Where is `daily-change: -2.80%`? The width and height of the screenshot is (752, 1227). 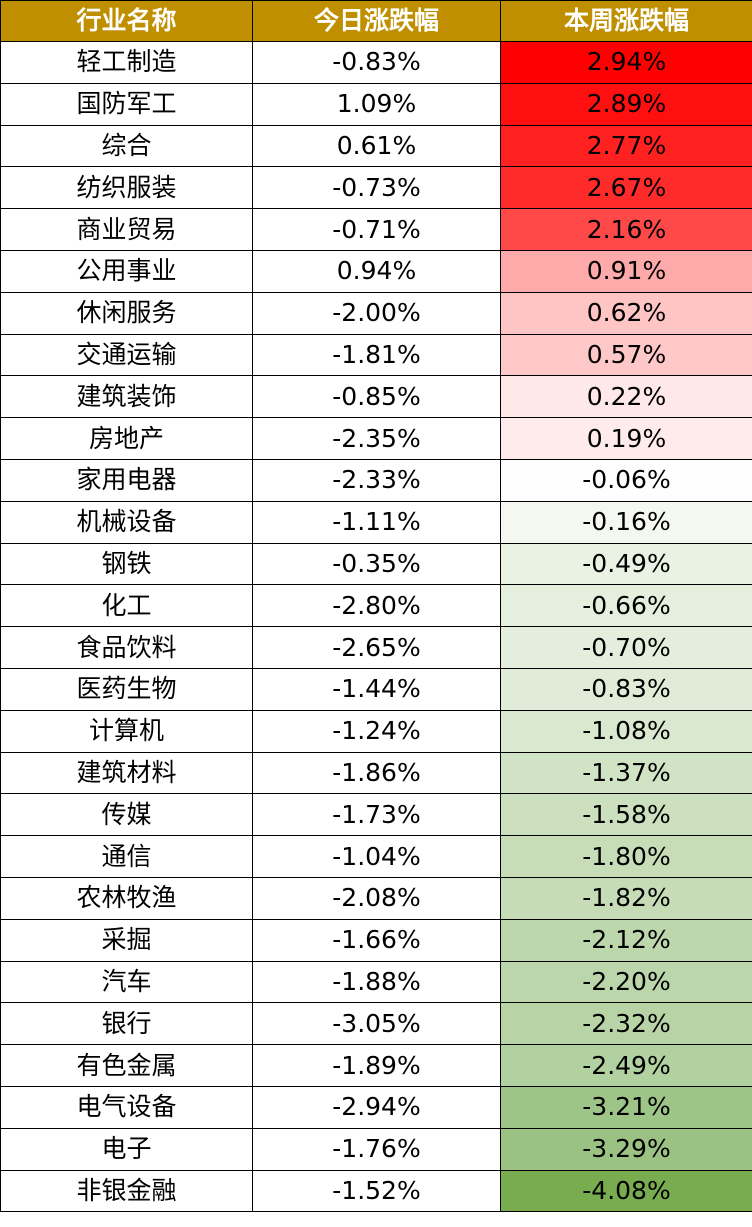
daily-change: -2.80% is located at coordinates (376, 606).